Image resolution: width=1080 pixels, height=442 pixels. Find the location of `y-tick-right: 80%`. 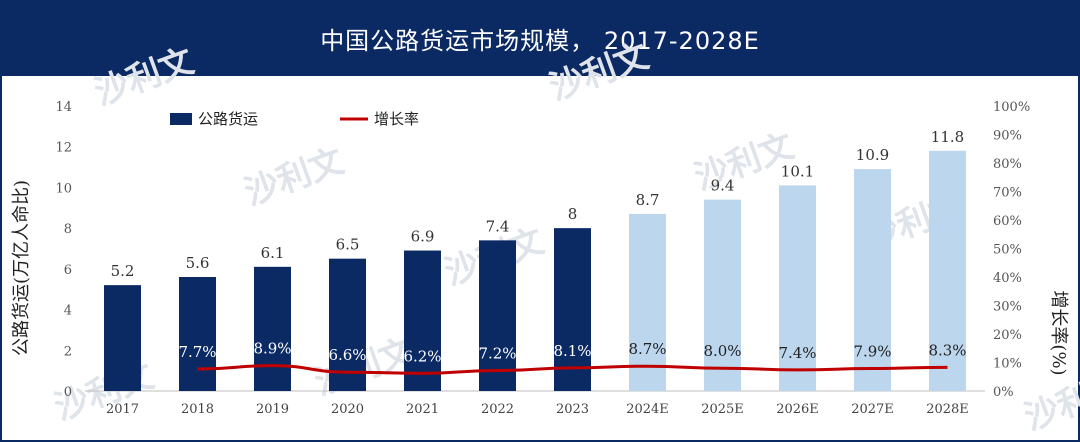

y-tick-right: 80% is located at coordinates (1007, 164).